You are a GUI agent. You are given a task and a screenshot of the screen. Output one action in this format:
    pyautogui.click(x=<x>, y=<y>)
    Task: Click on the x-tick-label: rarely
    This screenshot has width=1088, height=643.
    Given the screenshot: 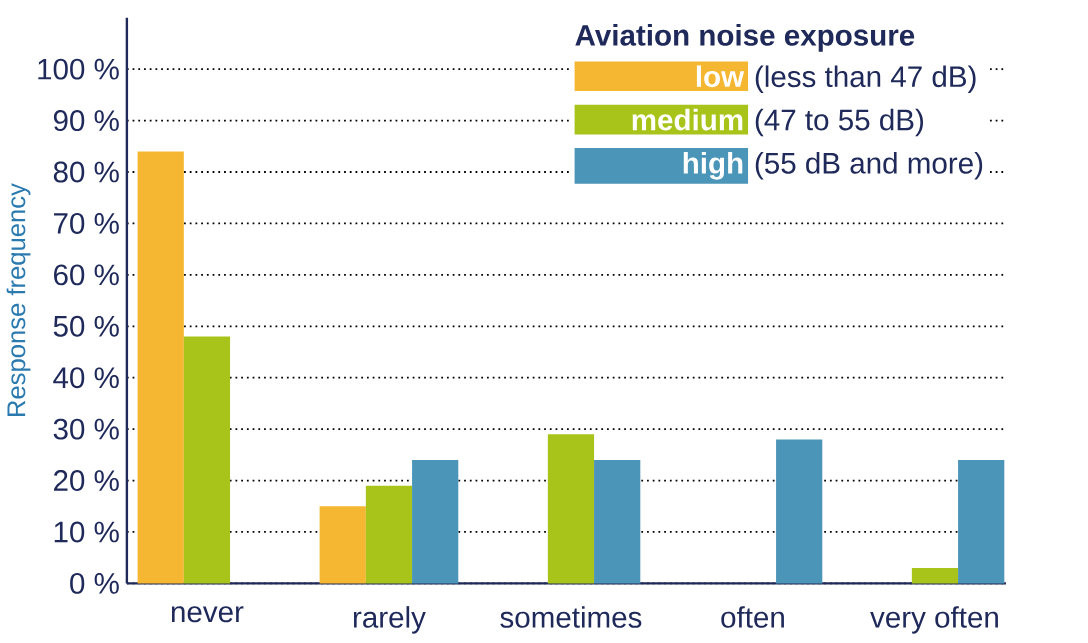 What is the action you would take?
    pyautogui.click(x=389, y=620)
    